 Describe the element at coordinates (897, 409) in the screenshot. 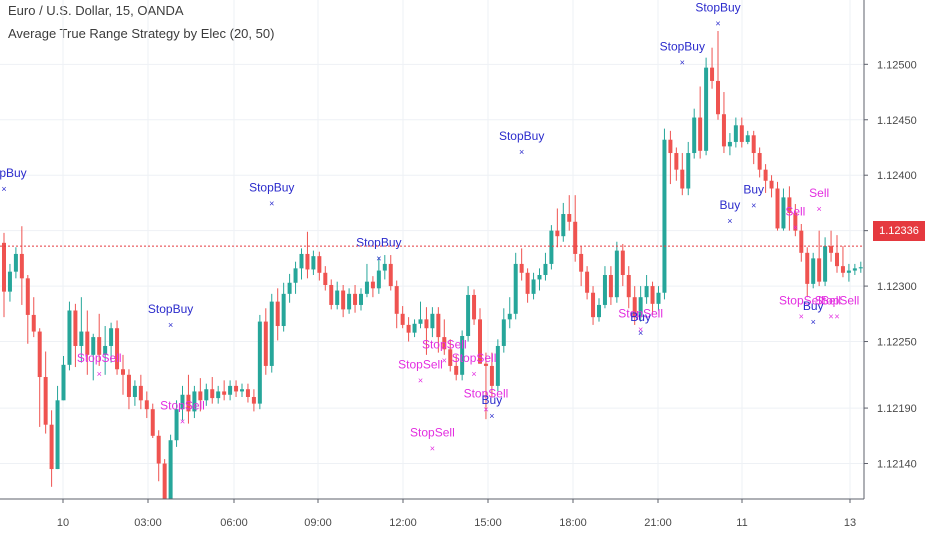

I see `y-tick-label: 1.12190` at that location.